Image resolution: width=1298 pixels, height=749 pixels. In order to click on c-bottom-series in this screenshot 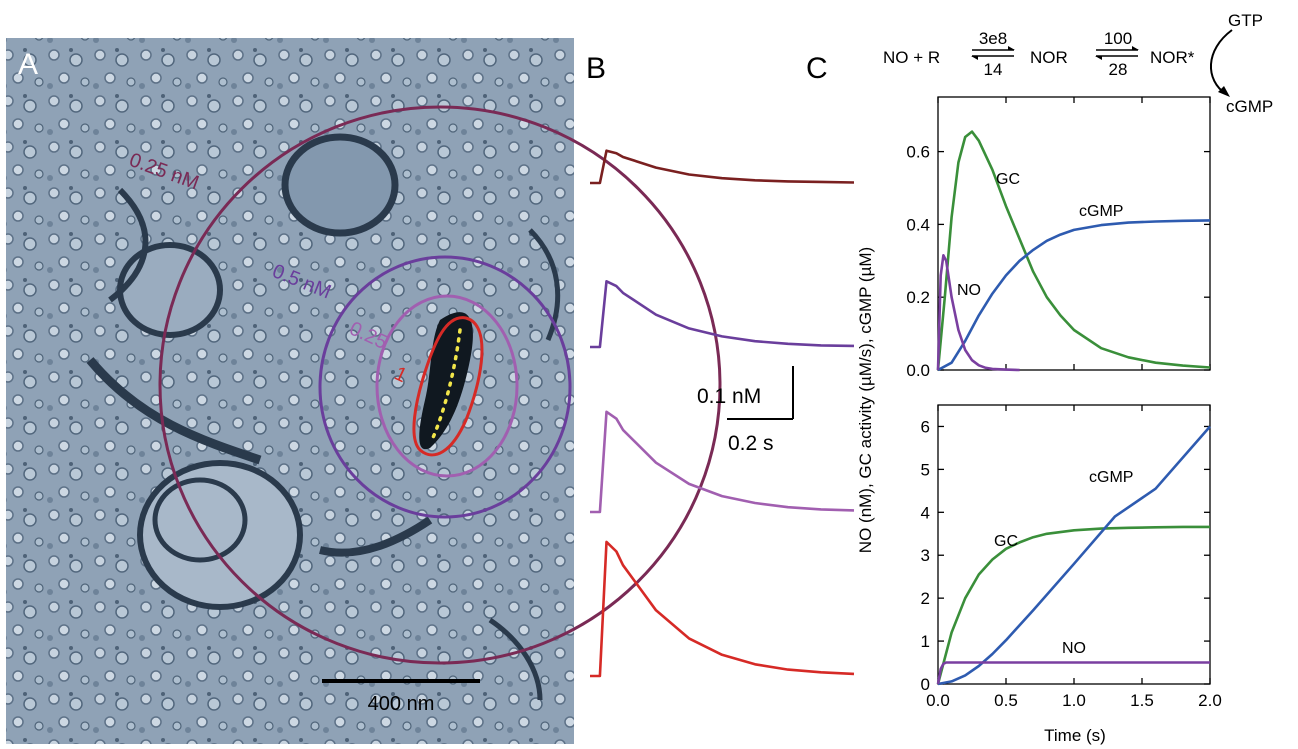, I will do `click(1073, 555)`.